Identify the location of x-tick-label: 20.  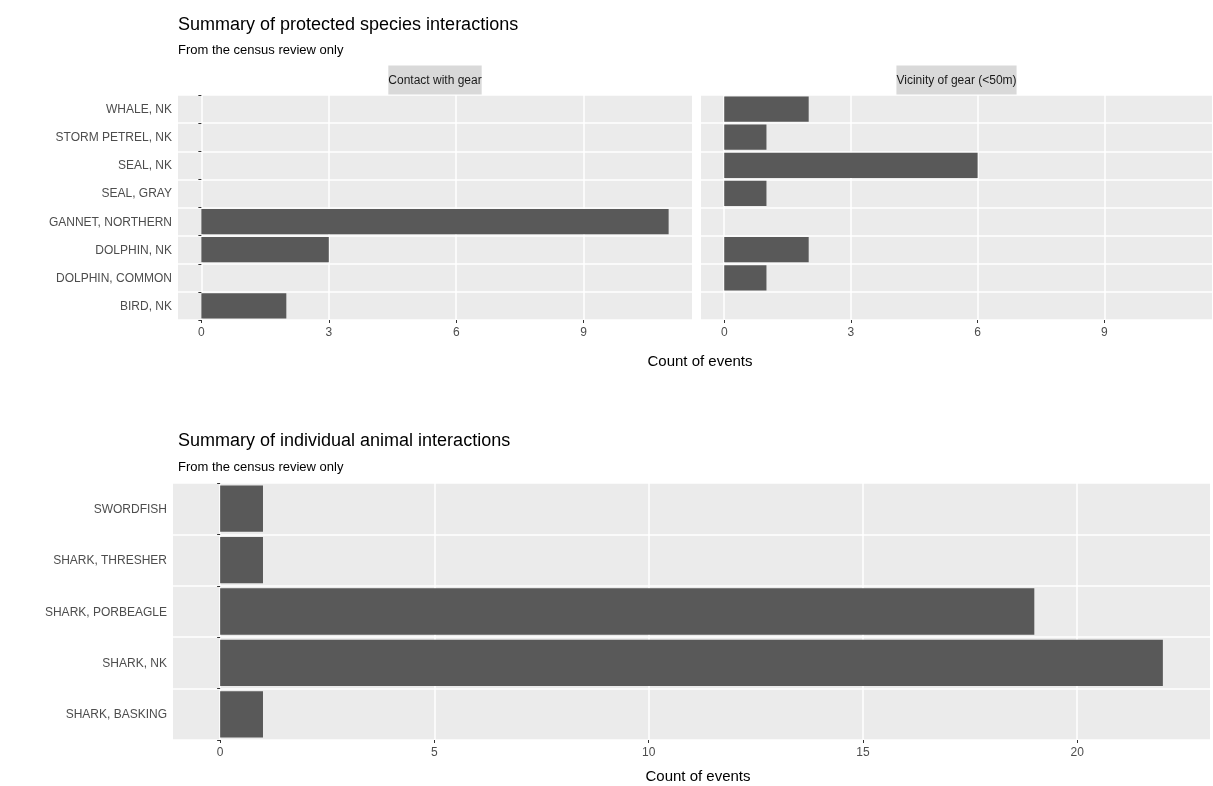
(1077, 752).